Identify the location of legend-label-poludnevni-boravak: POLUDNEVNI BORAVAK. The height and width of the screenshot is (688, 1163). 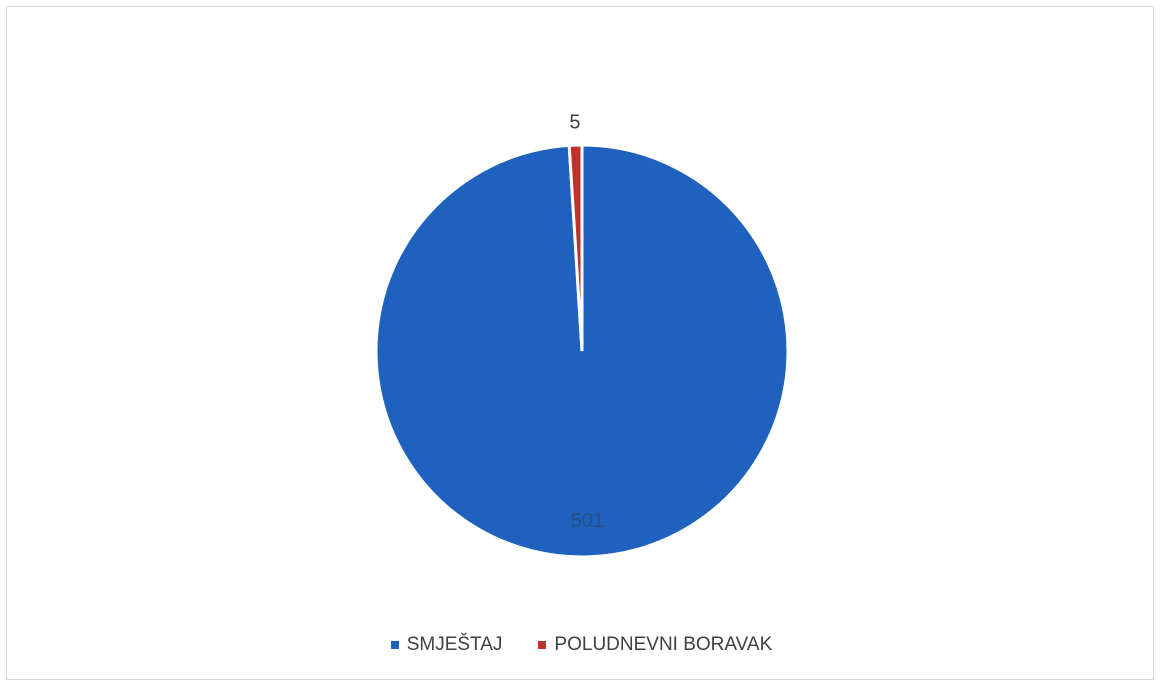
(663, 644).